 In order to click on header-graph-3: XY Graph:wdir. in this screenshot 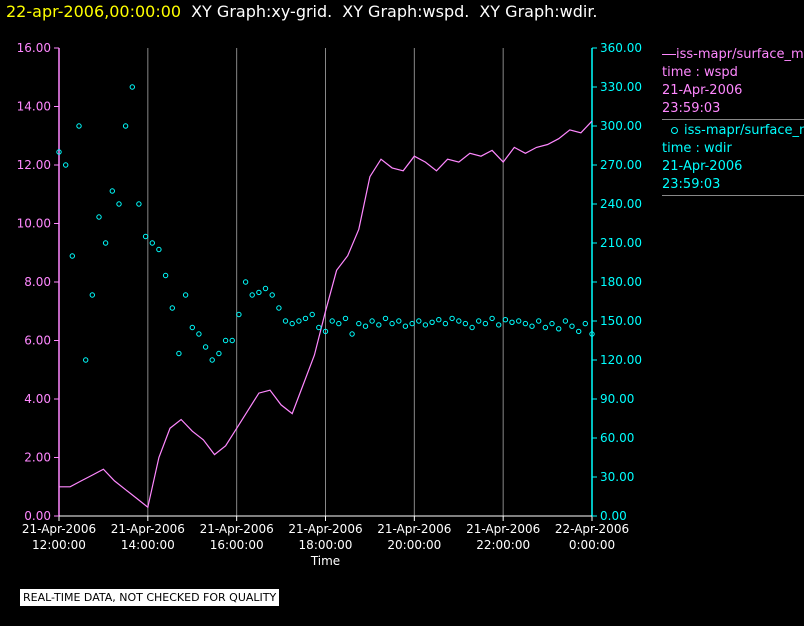, I will do `click(538, 11)`.